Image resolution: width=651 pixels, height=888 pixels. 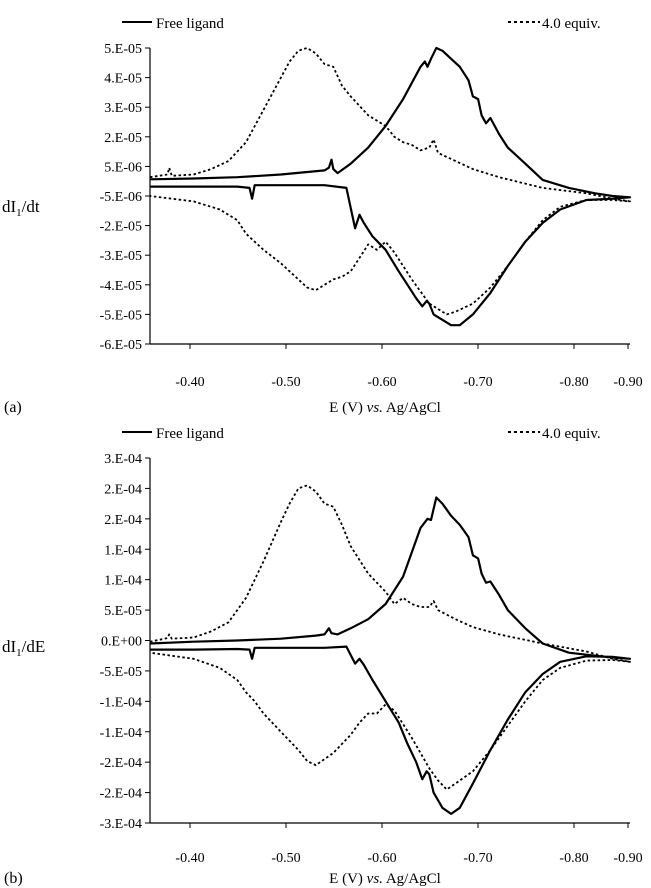 What do you see at coordinates (13, 878) in the screenshot?
I see `panel-label-b: (b)` at bounding box center [13, 878].